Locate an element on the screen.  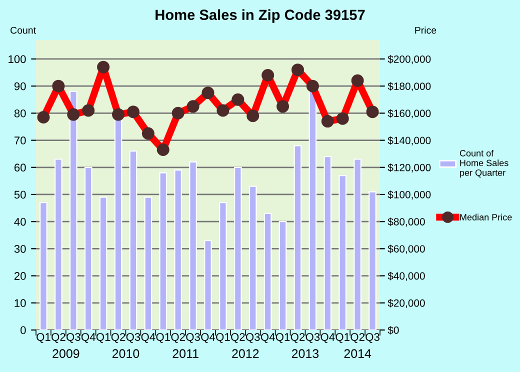
y2-tick-label: $100,000 is located at coordinates (409, 195).